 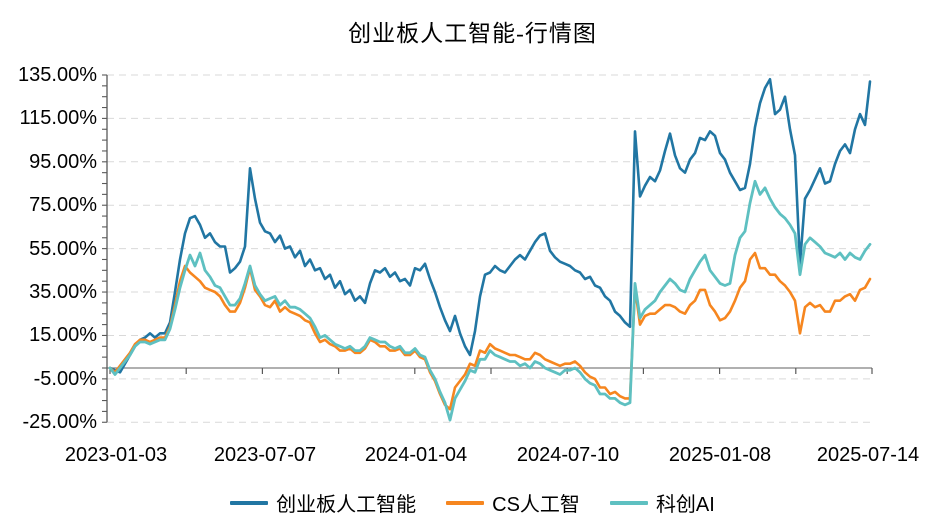 What do you see at coordinates (720, 455) in the screenshot?
I see `x-axis-tick-label: 2025-01-08` at bounding box center [720, 455].